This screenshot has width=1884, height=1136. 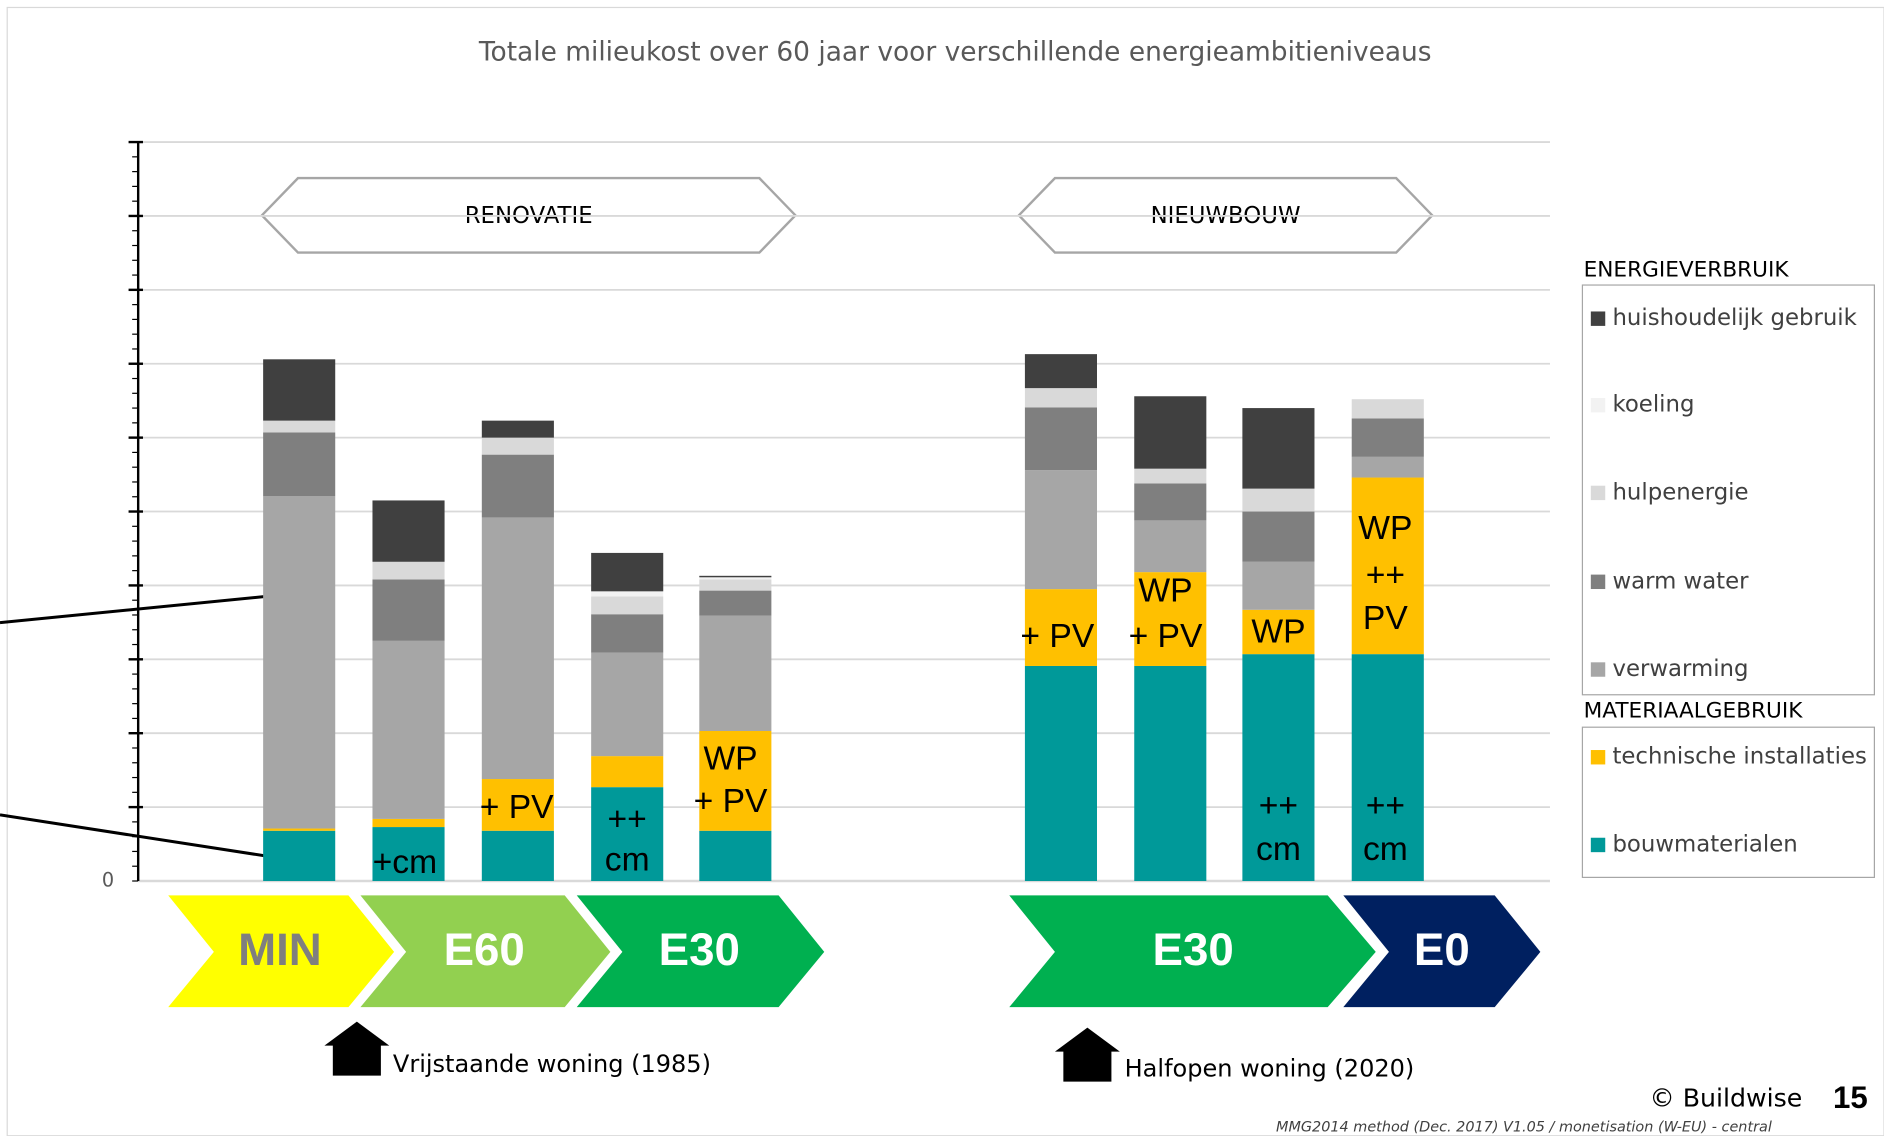 I want to click on legend-label: technische installaties, so click(x=1739, y=757).